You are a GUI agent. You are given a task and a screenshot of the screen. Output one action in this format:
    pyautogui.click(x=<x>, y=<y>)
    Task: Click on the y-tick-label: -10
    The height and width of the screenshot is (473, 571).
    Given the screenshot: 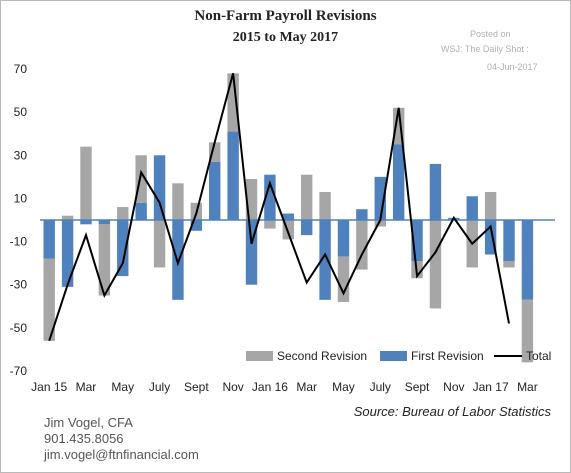 What is the action you would take?
    pyautogui.click(x=19, y=242)
    